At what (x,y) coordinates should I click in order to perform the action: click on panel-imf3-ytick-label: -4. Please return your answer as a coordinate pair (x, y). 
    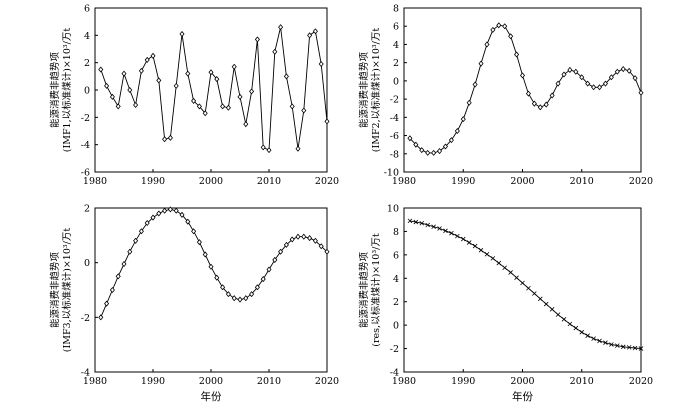
    Looking at the image, I should click on (85, 373).